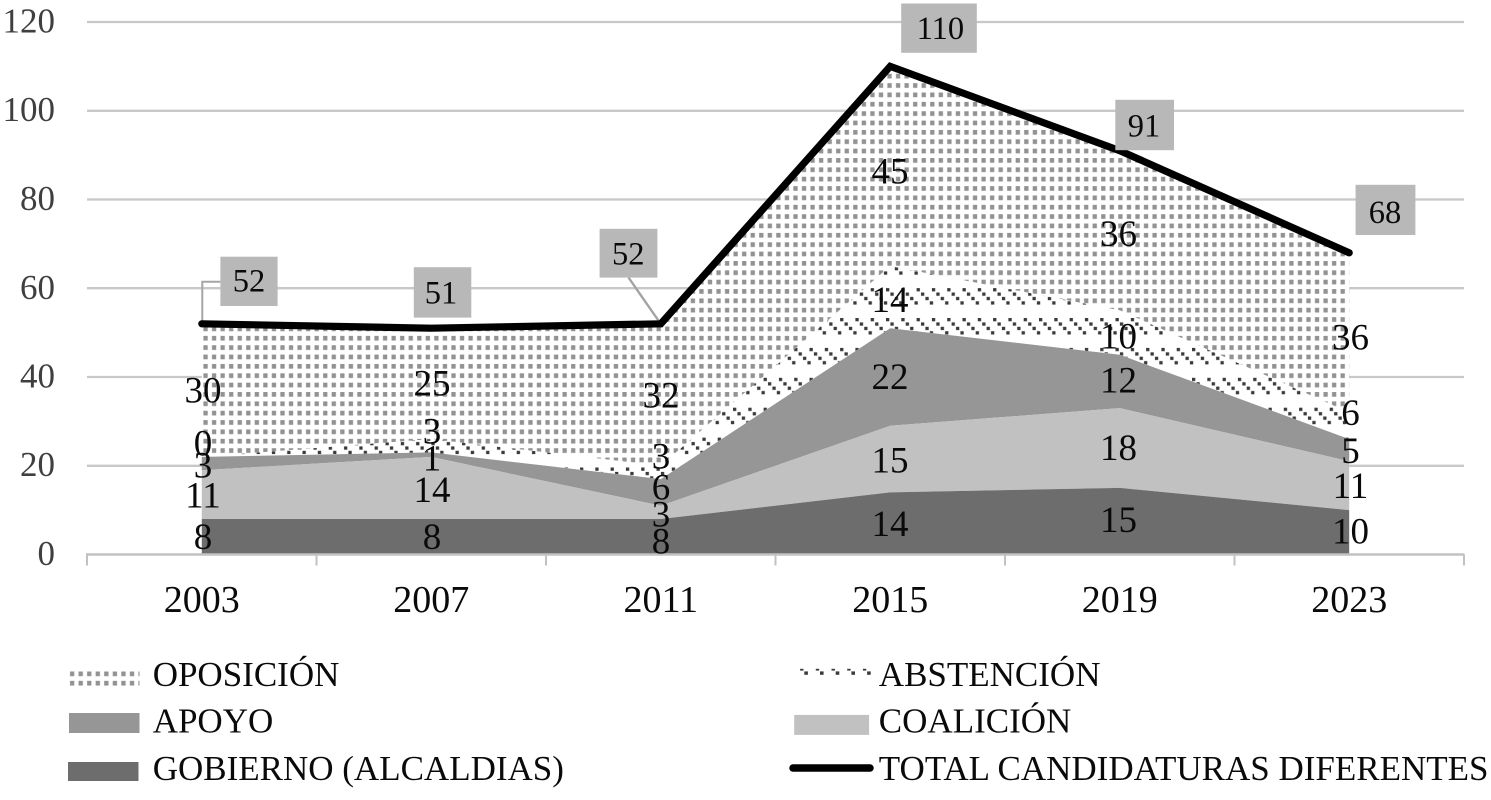 The image size is (1491, 800). Describe the element at coordinates (975, 721) in the screenshot. I see `svg-text: COALICIÓN` at that location.